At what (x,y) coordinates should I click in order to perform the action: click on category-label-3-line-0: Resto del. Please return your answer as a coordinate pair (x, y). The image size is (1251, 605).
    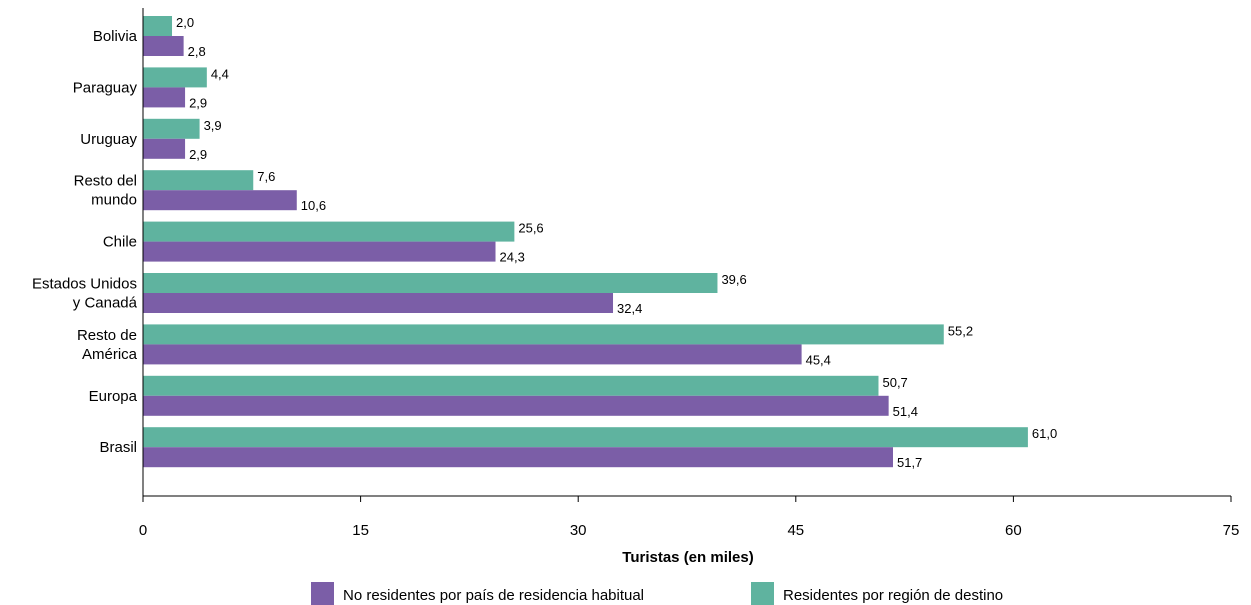
    Looking at the image, I should click on (105, 181).